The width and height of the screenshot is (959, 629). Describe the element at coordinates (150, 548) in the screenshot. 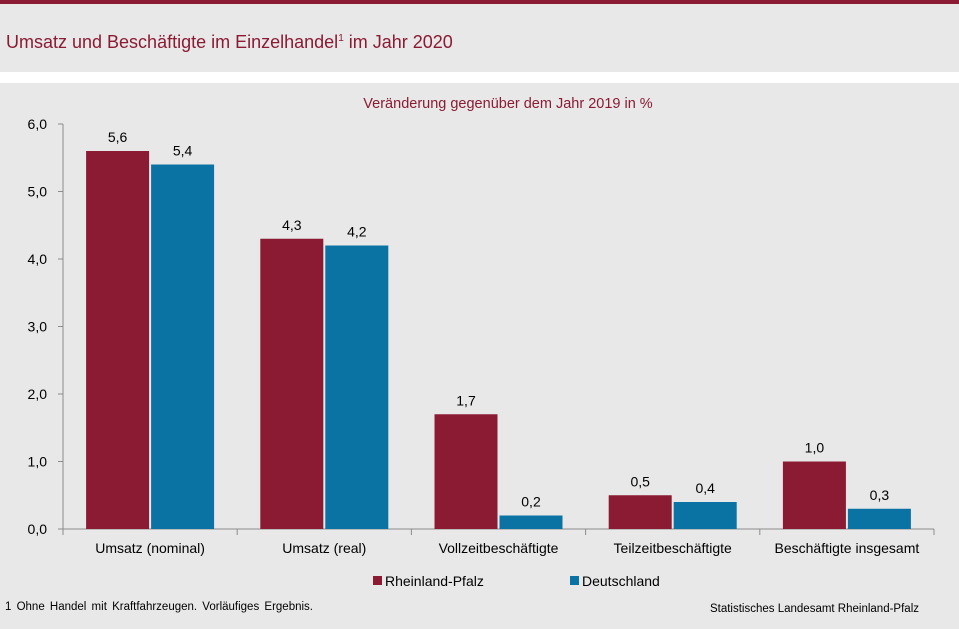

I see `x-tick-label: Umsatz (nominal)` at that location.